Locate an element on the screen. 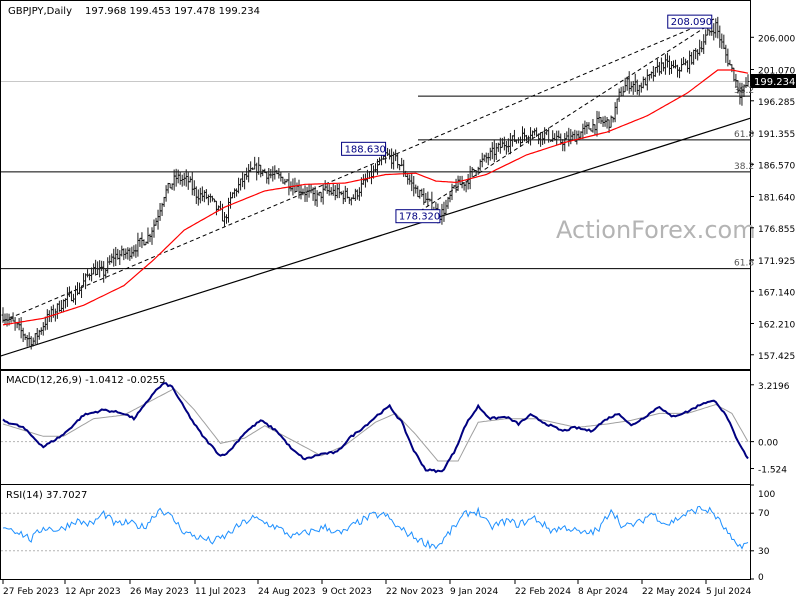 Image resolution: width=800 pixels, height=600 pixels. y-tick-label: 157.425 is located at coordinates (776, 357).